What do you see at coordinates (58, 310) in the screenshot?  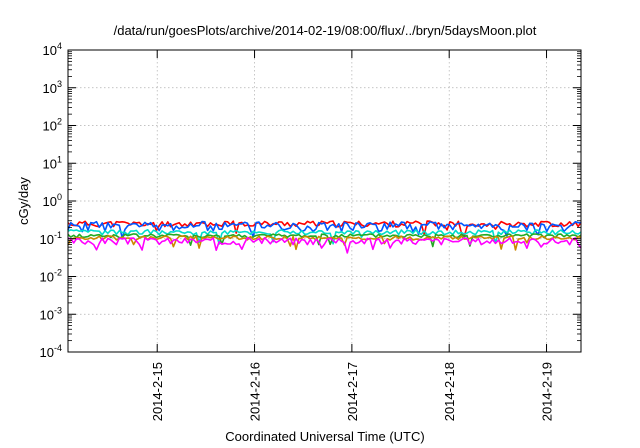 I see `y-tick-label-exponent: -3` at bounding box center [58, 310].